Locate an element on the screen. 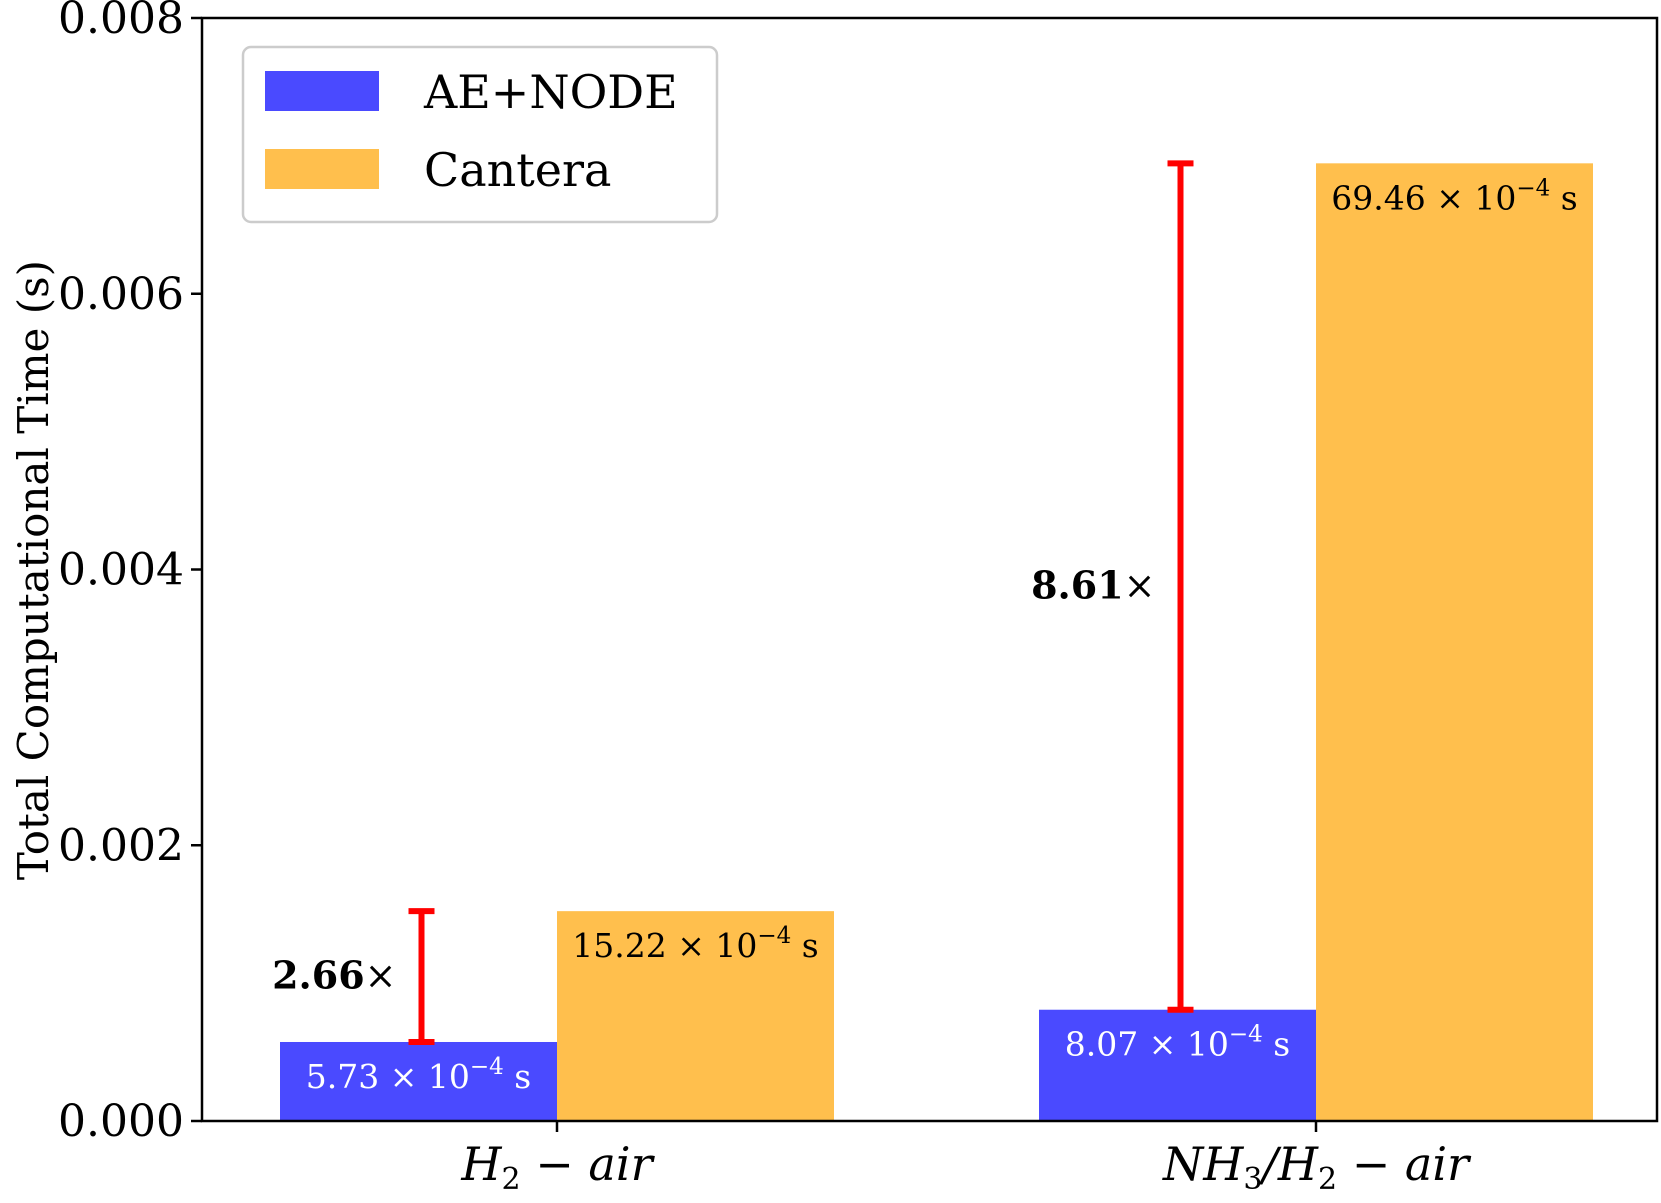  legend-label: Cantera is located at coordinates (517, 170).